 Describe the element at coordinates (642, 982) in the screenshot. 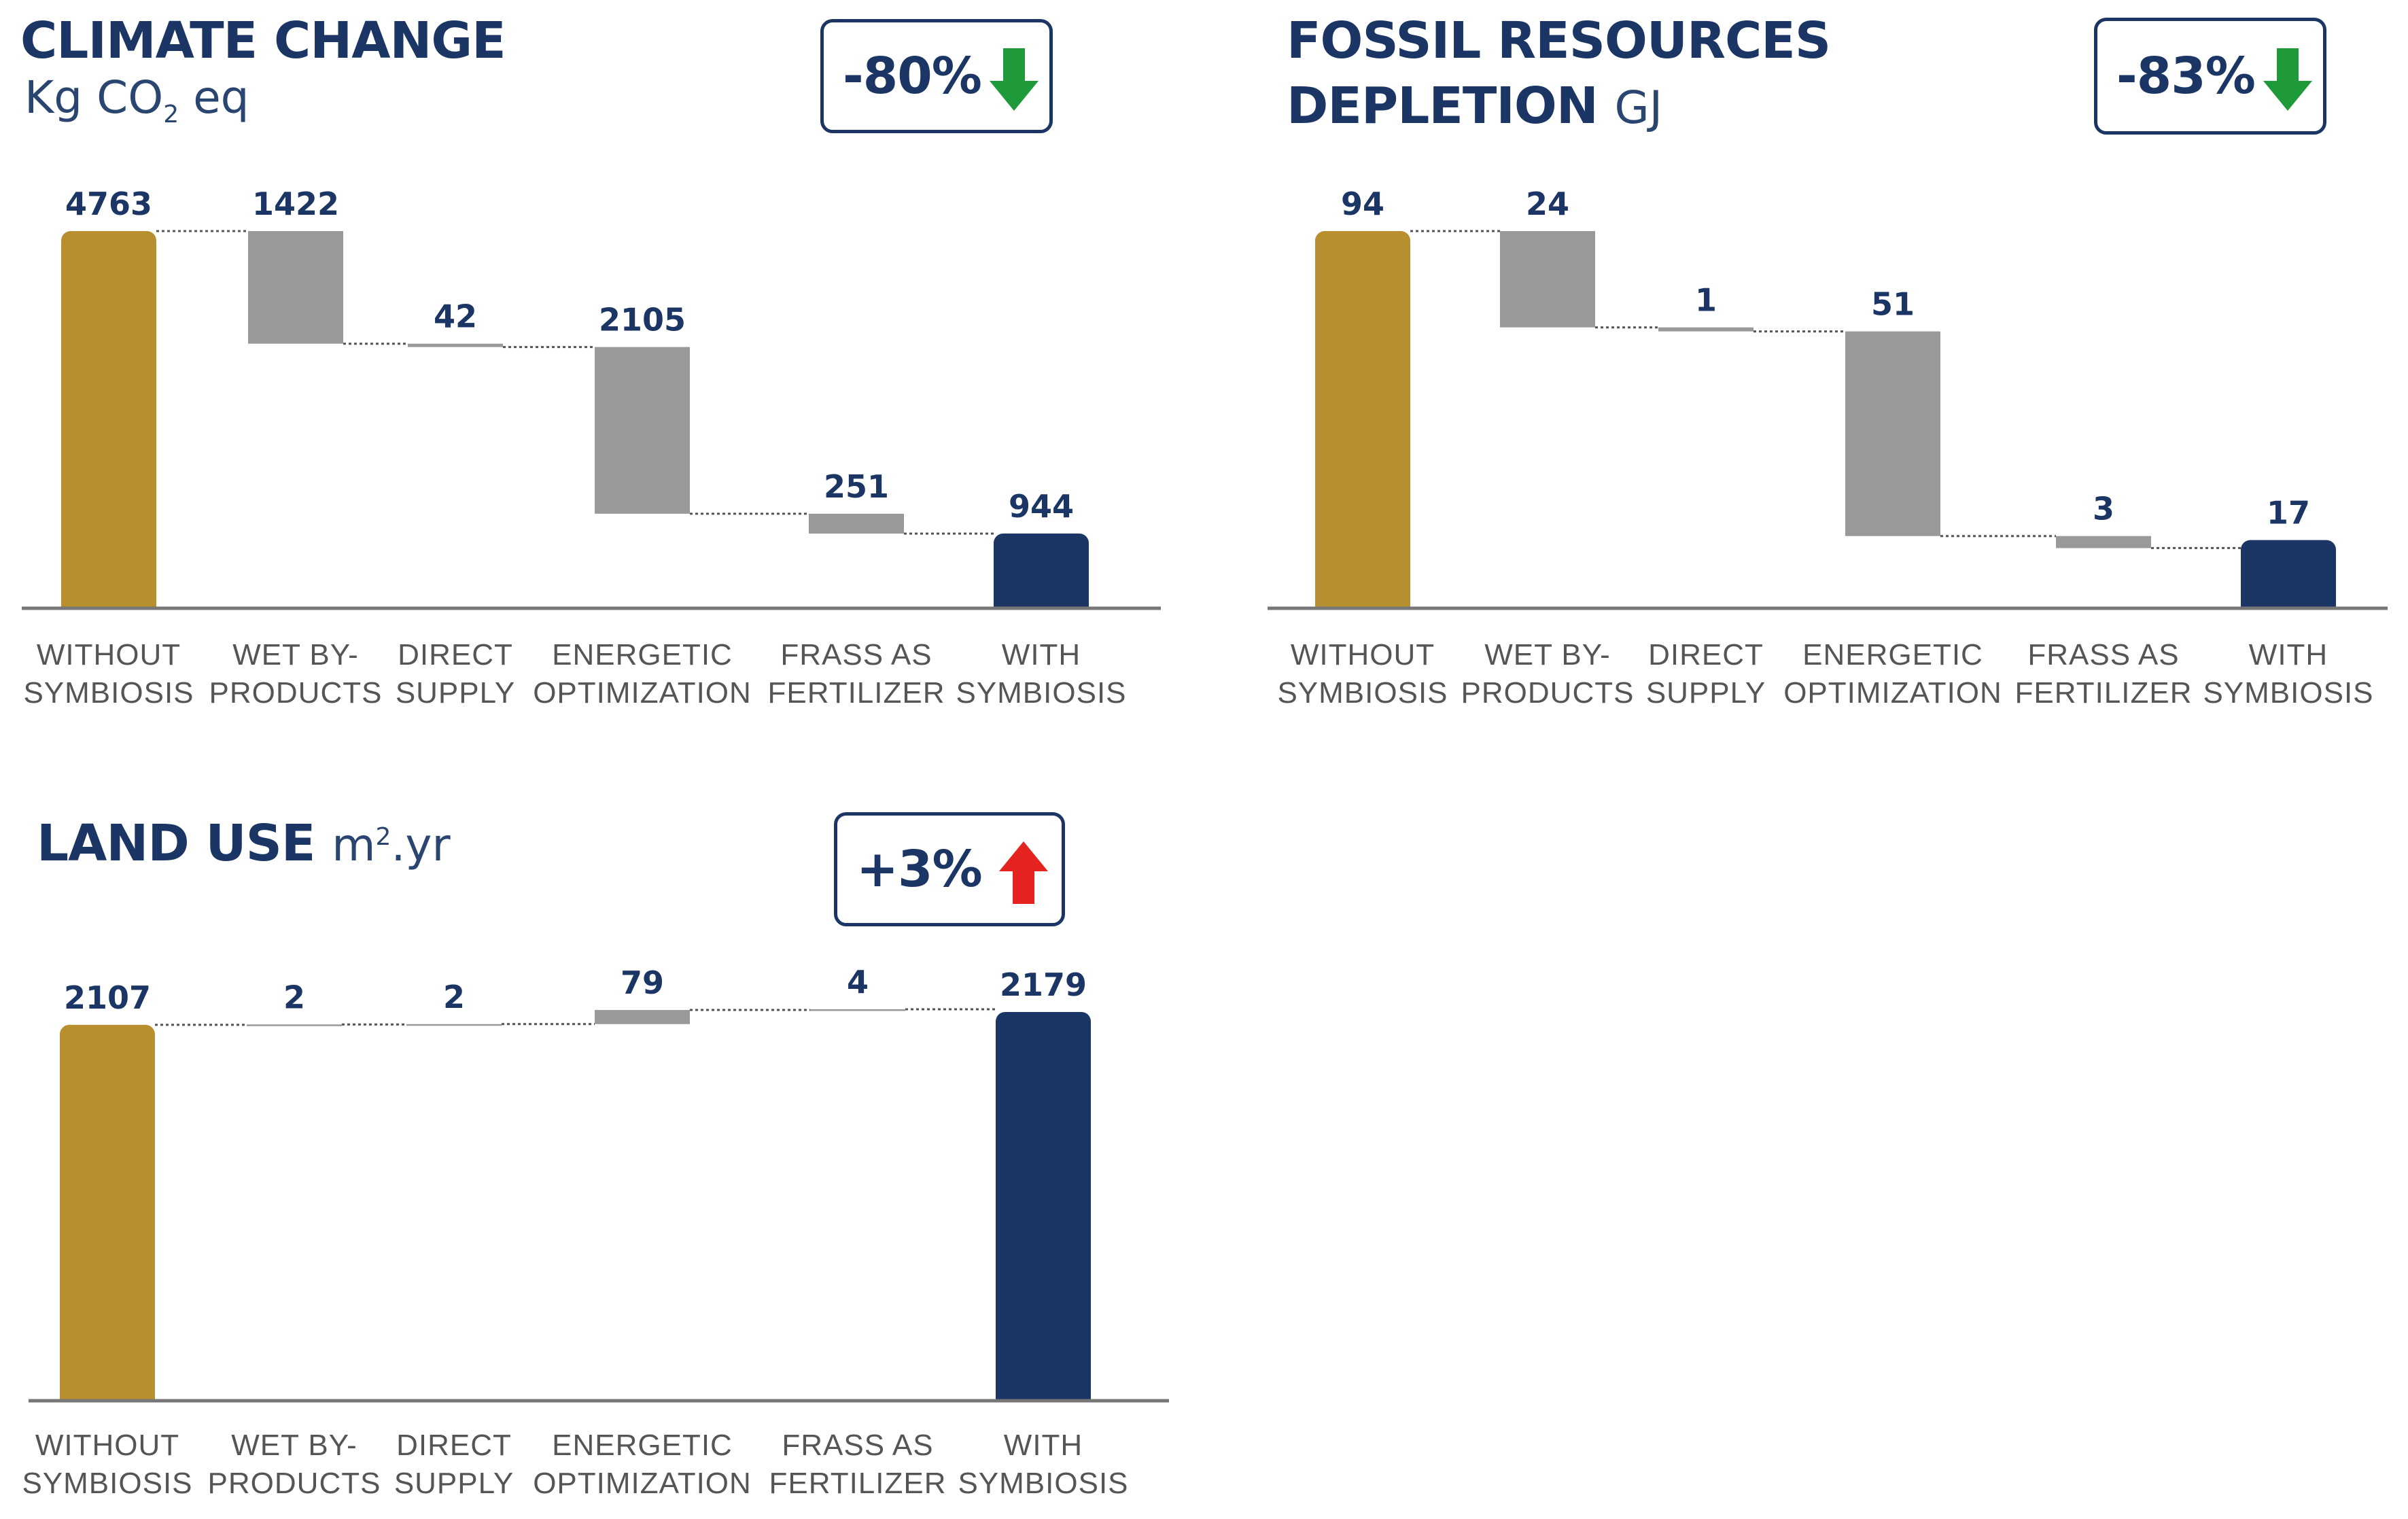

I see `value-label: 79` at that location.